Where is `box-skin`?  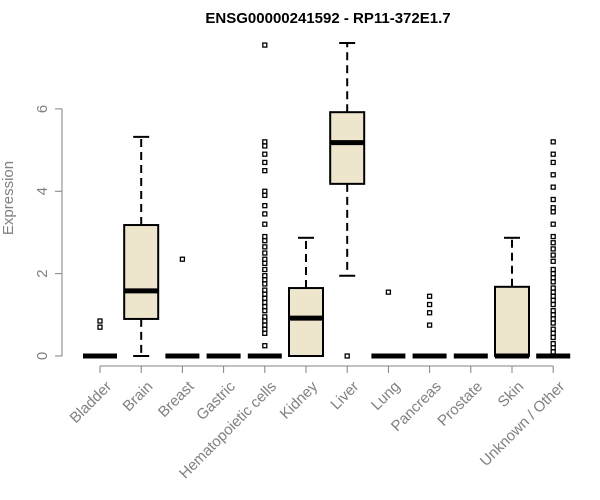 box-skin is located at coordinates (512, 297).